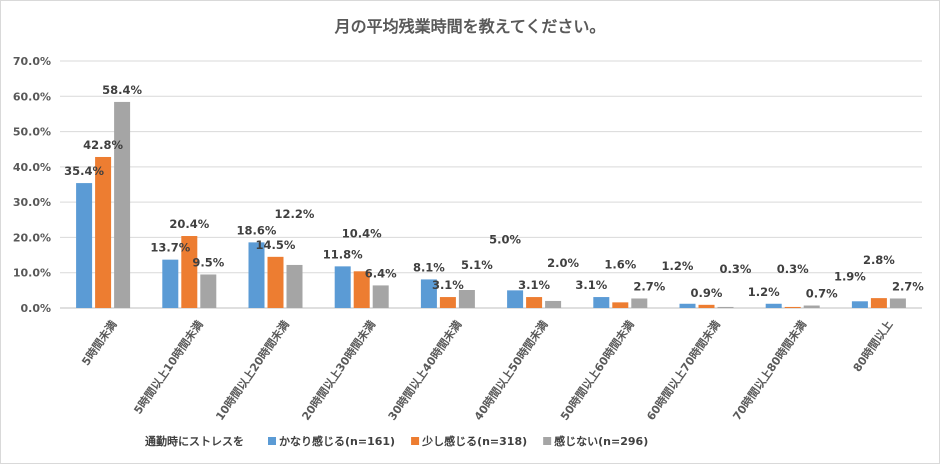 The image size is (940, 464). Describe the element at coordinates (339, 370) in the screenshot. I see `x-tick-label: 20時間以上30時間未満` at that location.